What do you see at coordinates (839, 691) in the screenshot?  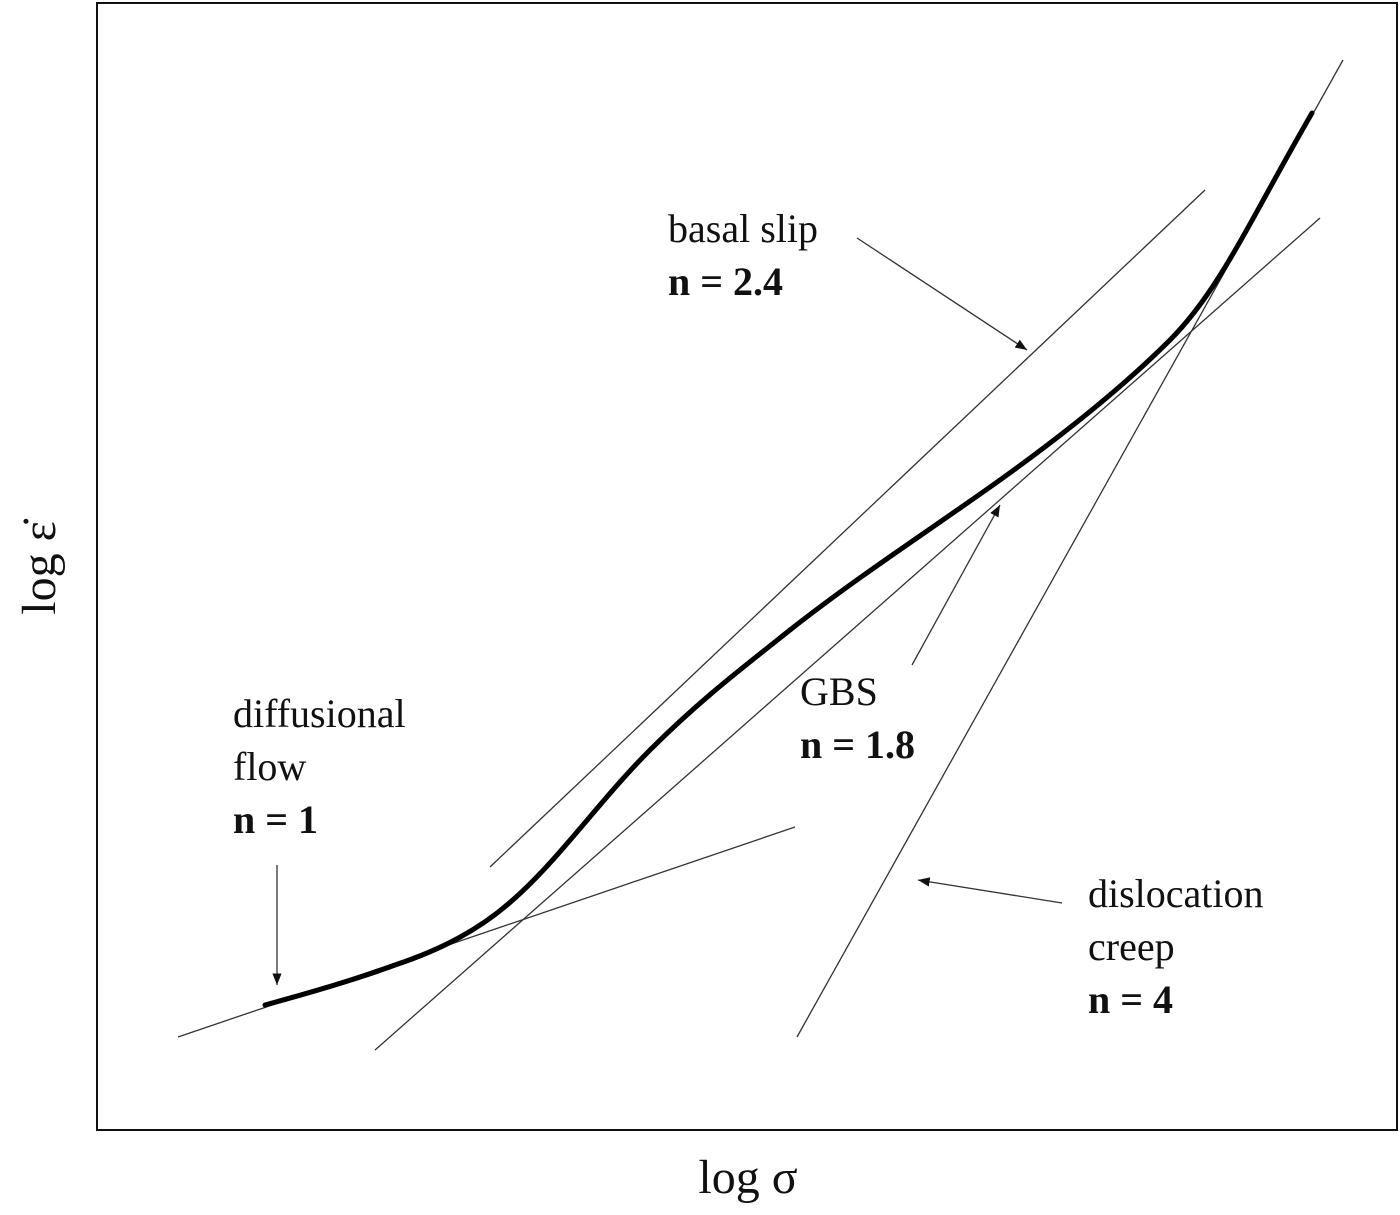 I see `annotation: GBS` at bounding box center [839, 691].